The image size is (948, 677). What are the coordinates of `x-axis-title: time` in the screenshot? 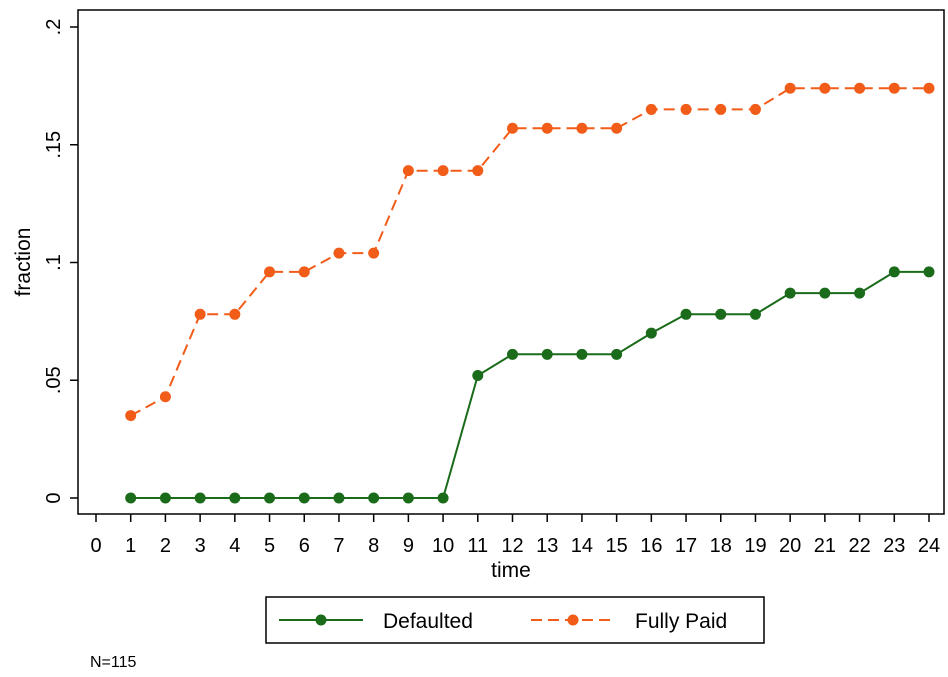 It's located at (511, 570).